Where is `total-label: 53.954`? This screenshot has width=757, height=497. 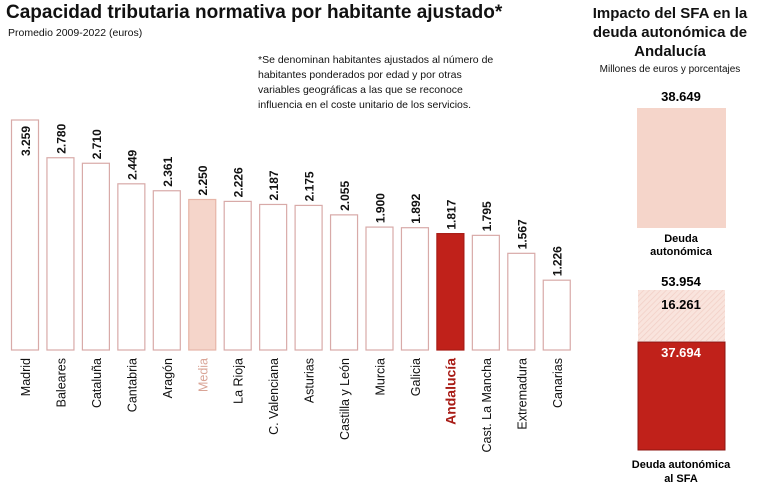
total-label: 53.954 is located at coordinates (681, 281).